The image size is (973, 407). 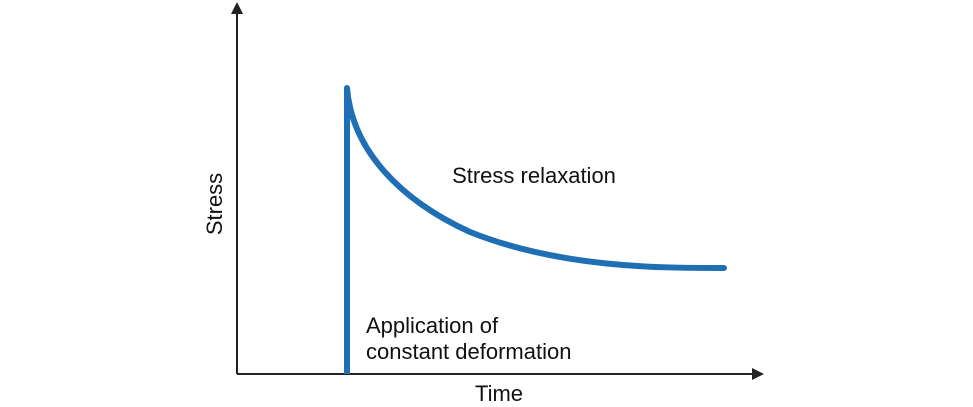 What do you see at coordinates (468, 351) in the screenshot?
I see `application-annotation-line2: constant deformation` at bounding box center [468, 351].